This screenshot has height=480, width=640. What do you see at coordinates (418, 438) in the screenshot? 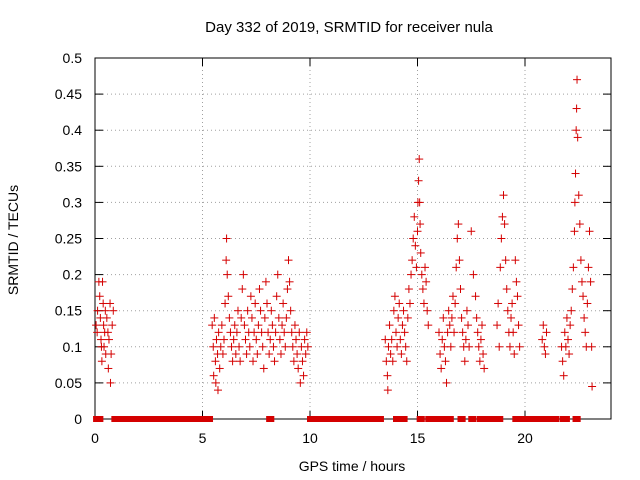
I see `x-tick-label: 15` at bounding box center [418, 438].